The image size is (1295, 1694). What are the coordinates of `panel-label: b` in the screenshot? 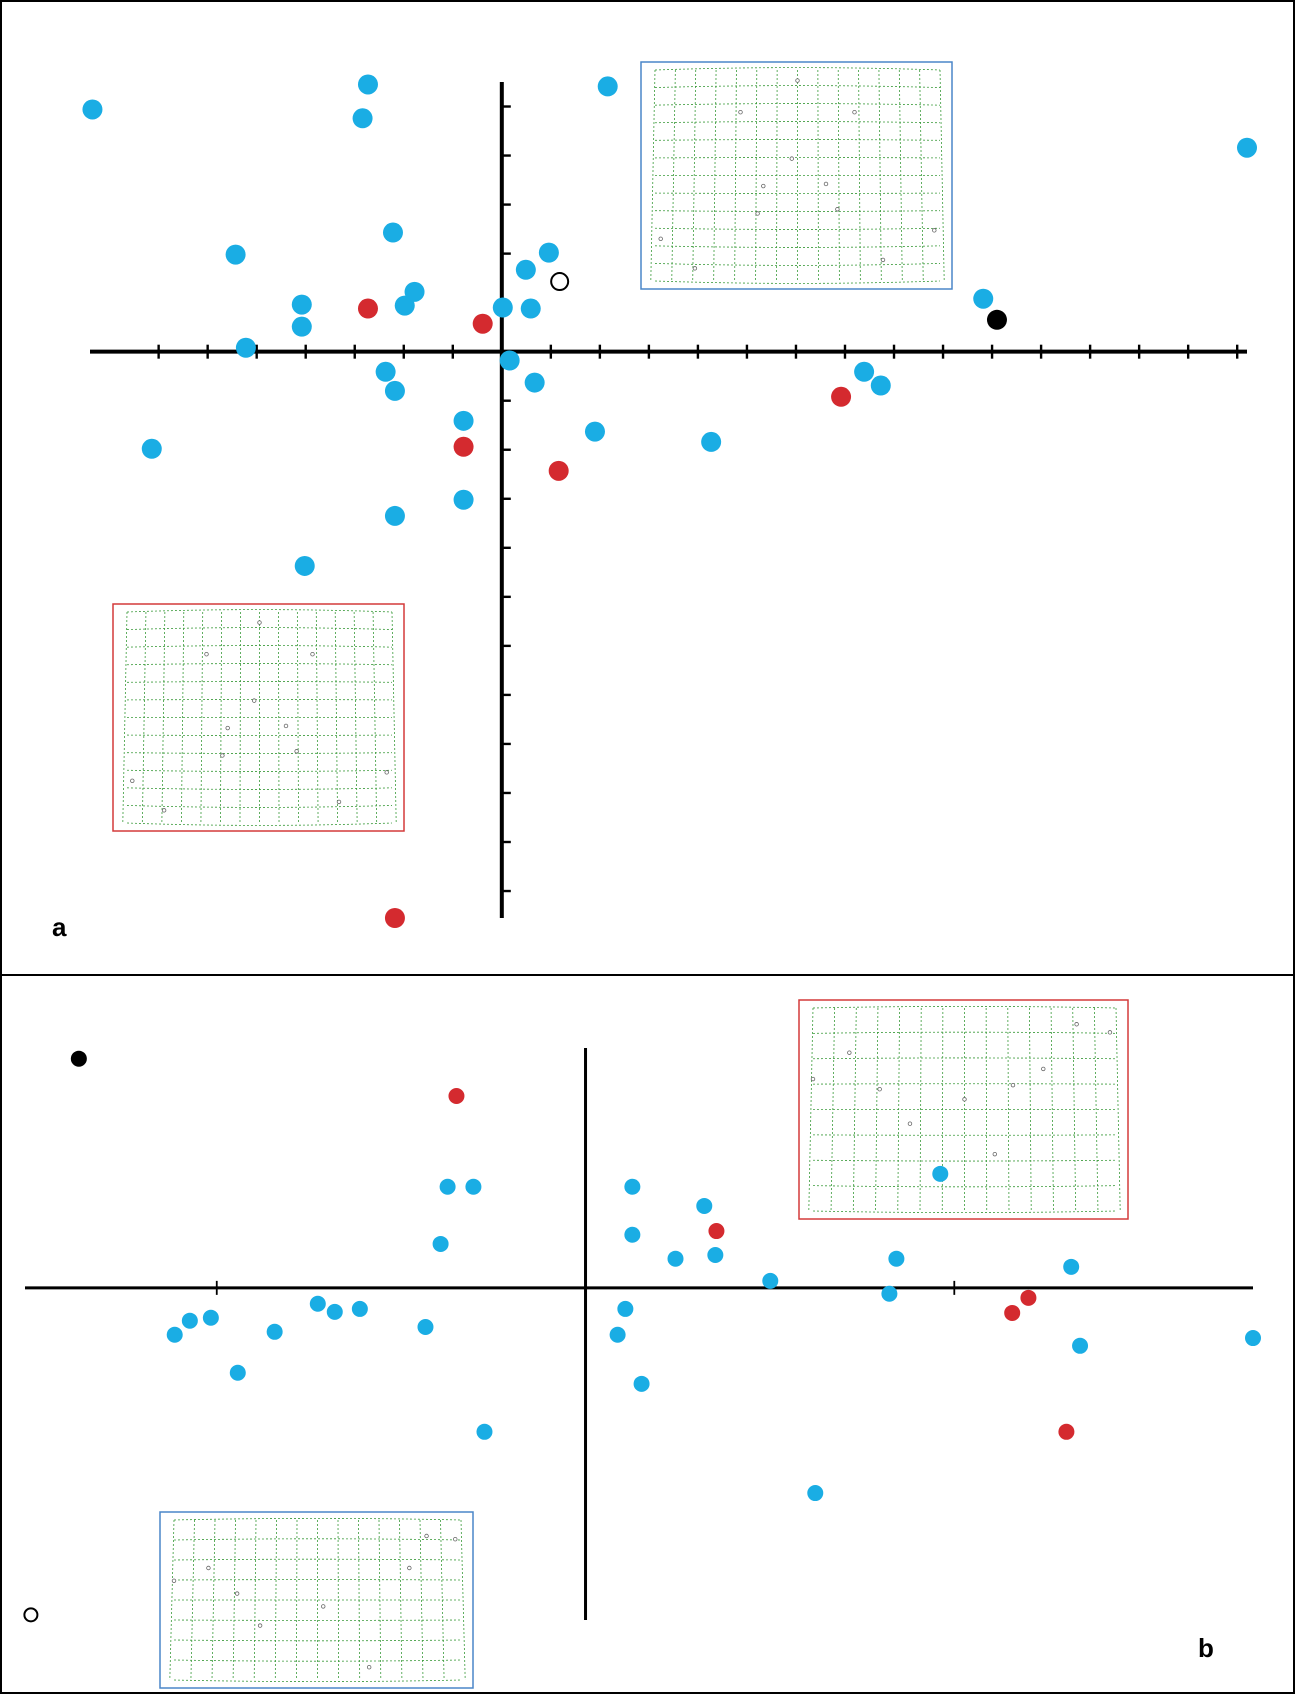 It's located at (1206, 1648).